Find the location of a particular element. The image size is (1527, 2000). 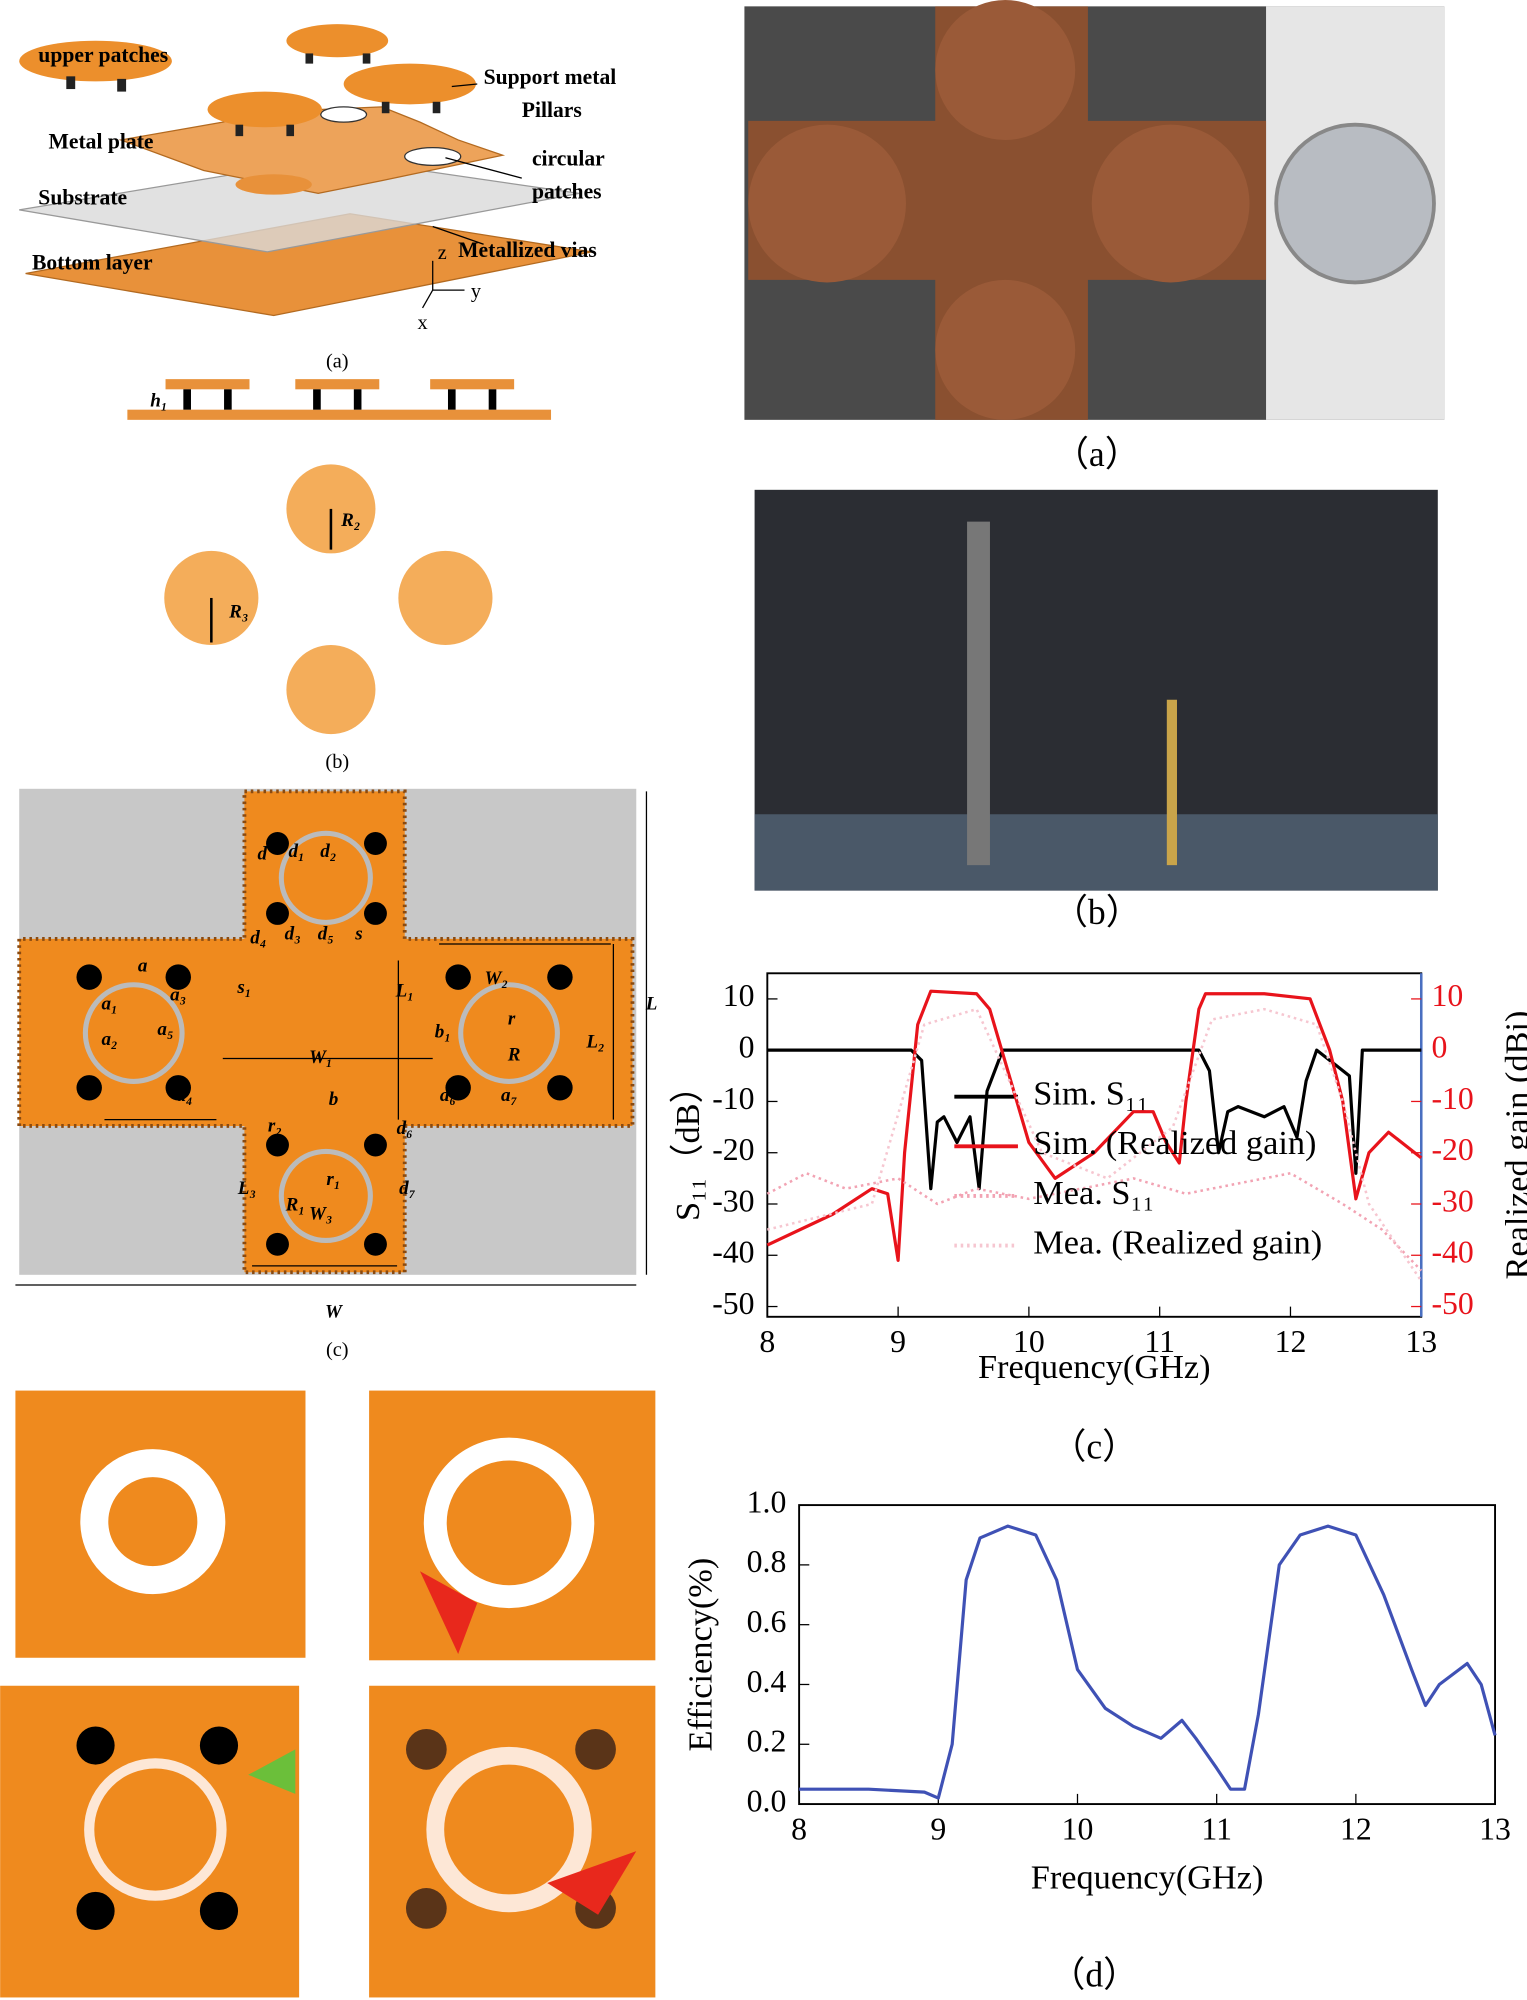

current-distribution is located at coordinates (328, 1694).